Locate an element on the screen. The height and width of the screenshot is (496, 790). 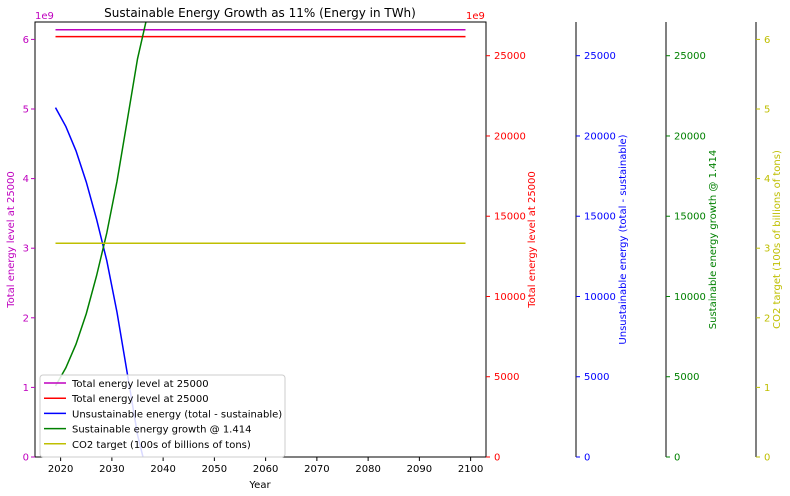
y-axis-label-ax5: CO2 target (100s of billions of tons) is located at coordinates (777, 239).